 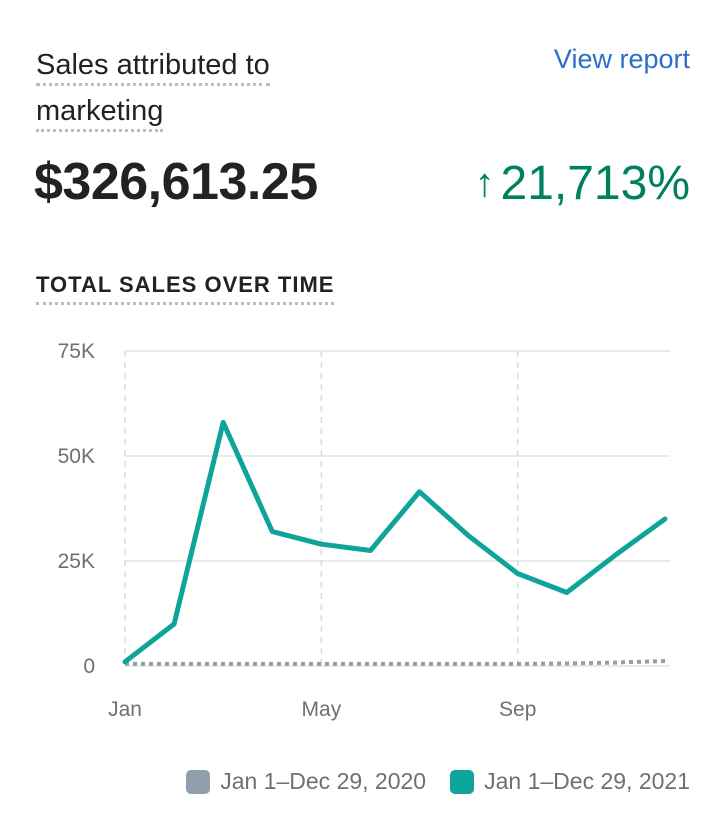 I want to click on sales-total-value: $326,613.25, so click(x=176, y=182).